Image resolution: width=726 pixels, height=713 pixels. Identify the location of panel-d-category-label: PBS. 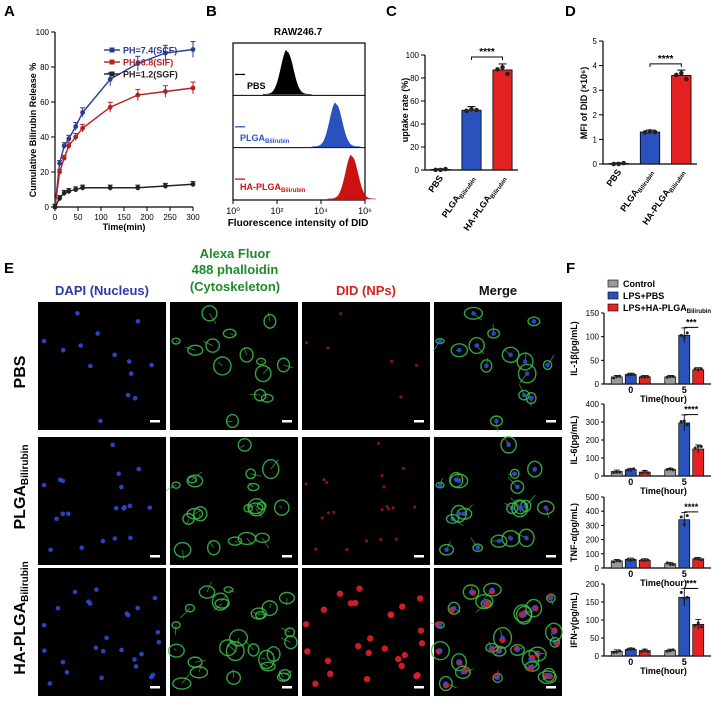
(613, 177).